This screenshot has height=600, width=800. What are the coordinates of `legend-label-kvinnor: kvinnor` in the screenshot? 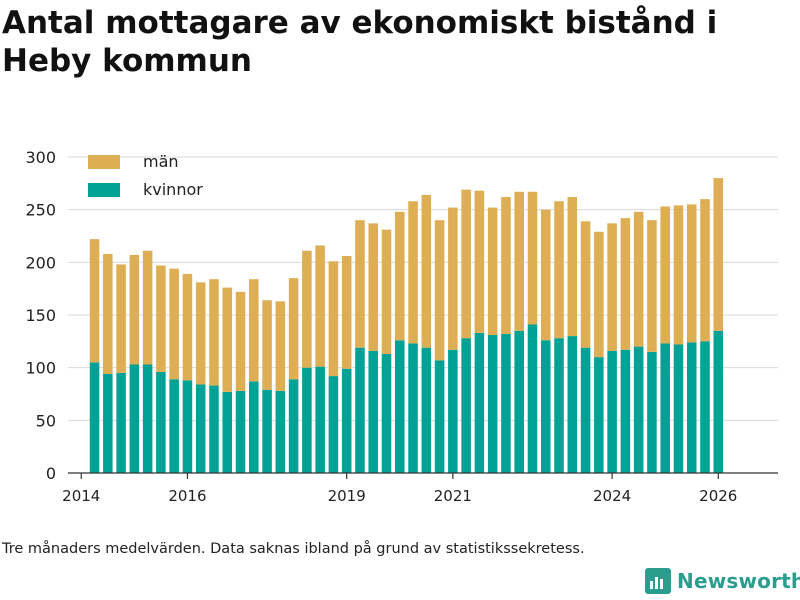 It's located at (173, 189).